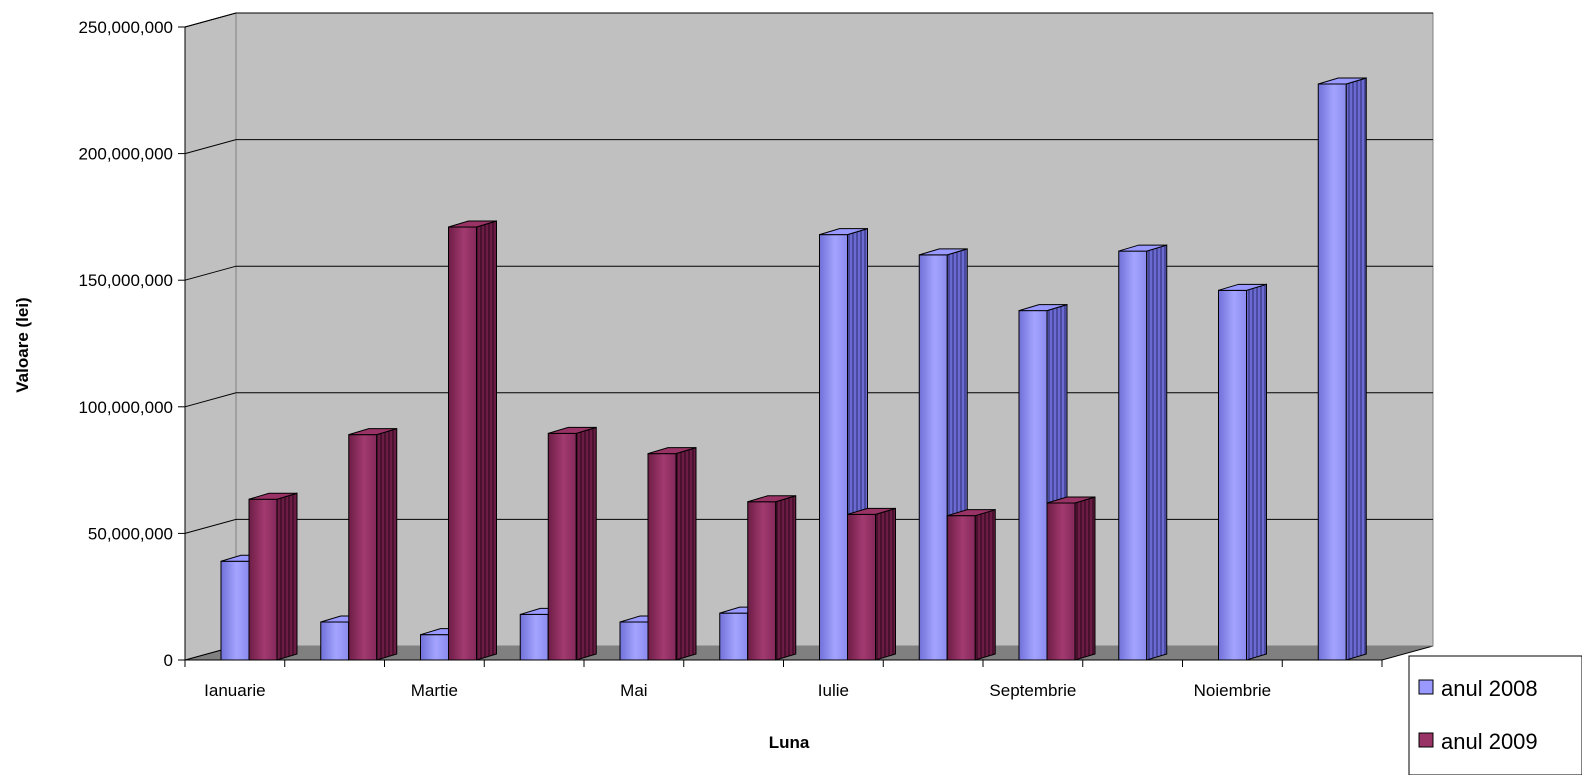  I want to click on legend-item-anul-2008: anul 2008, so click(1478, 688).